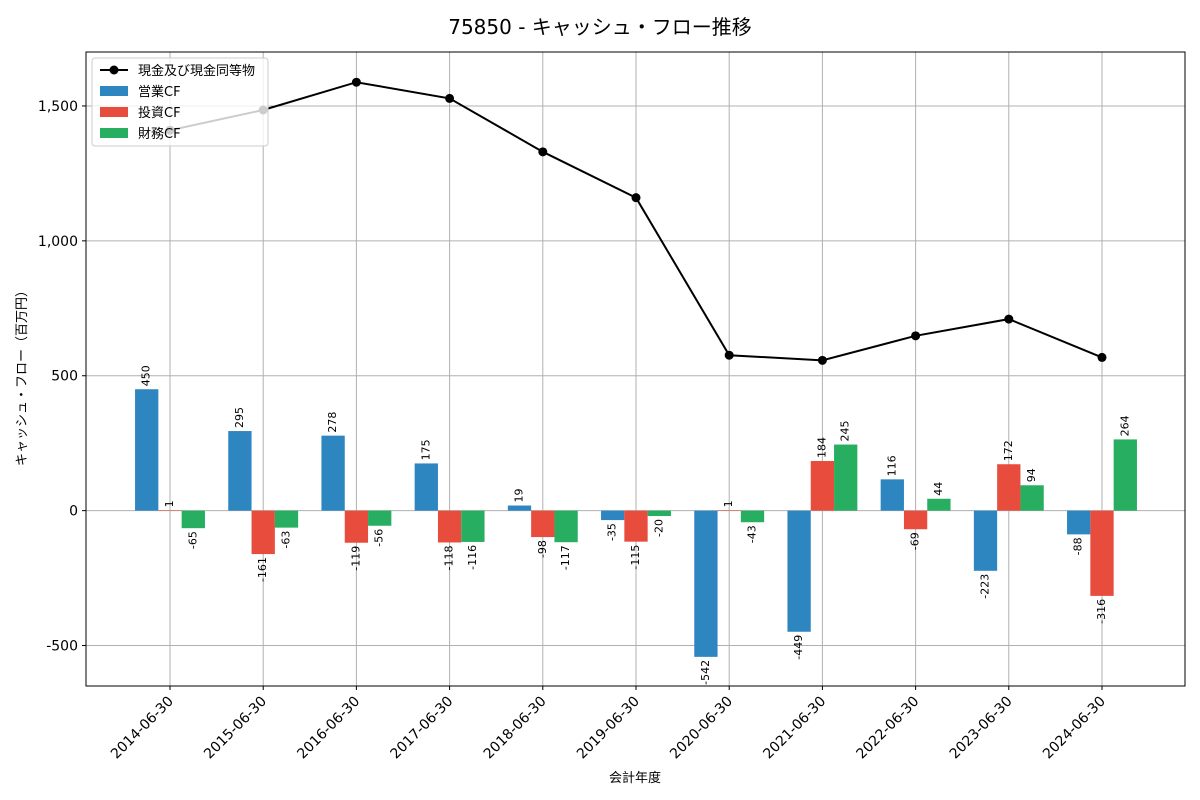 The image size is (1200, 800). I want to click on legend-label: 投資CF, so click(159, 113).